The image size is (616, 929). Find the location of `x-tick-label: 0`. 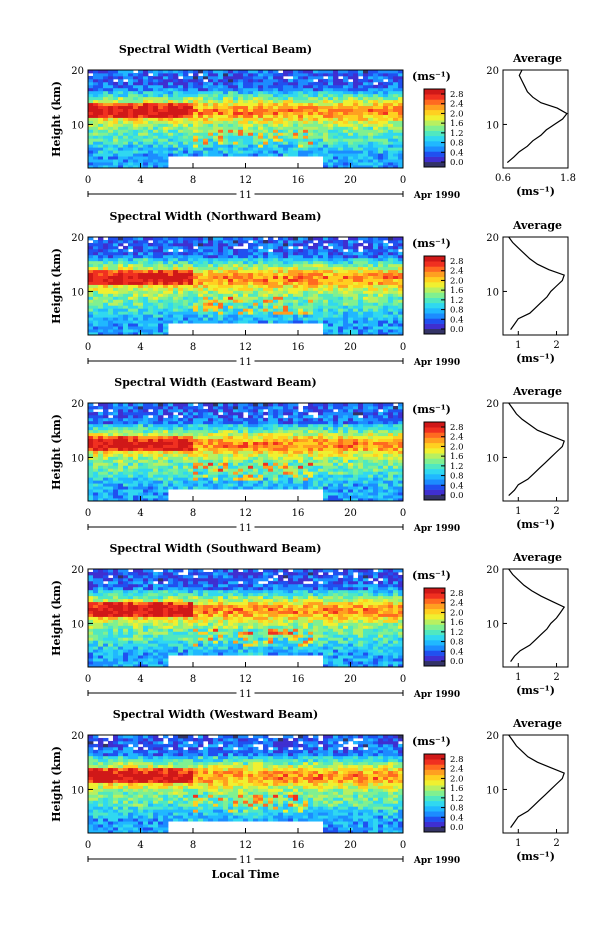

x-tick-label: 0 is located at coordinates (403, 347).